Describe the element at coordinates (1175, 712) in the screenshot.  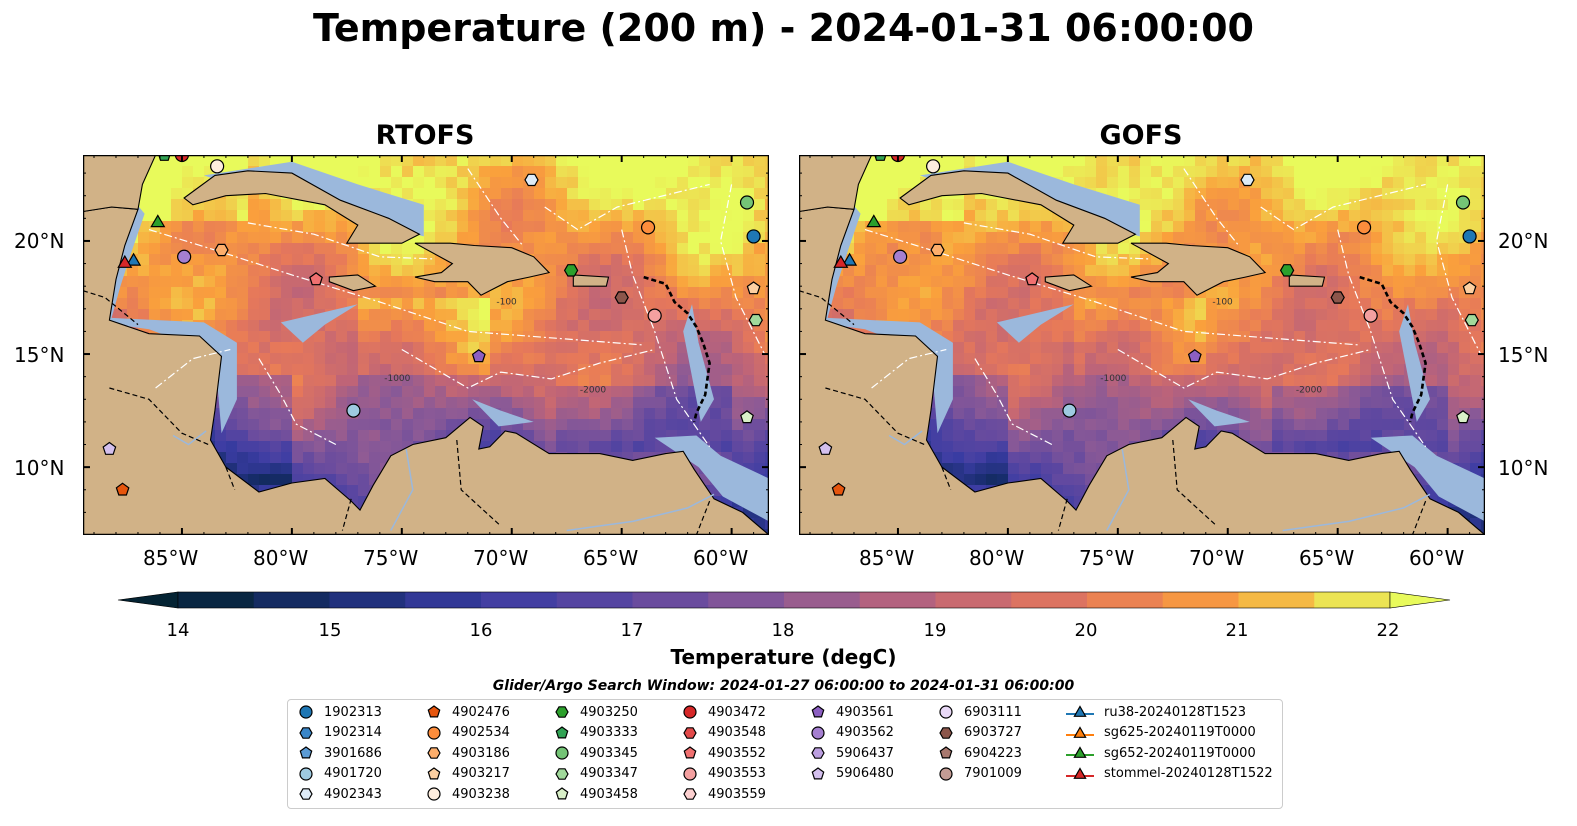
I see `legend-label: ru38-20240128T1523` at that location.